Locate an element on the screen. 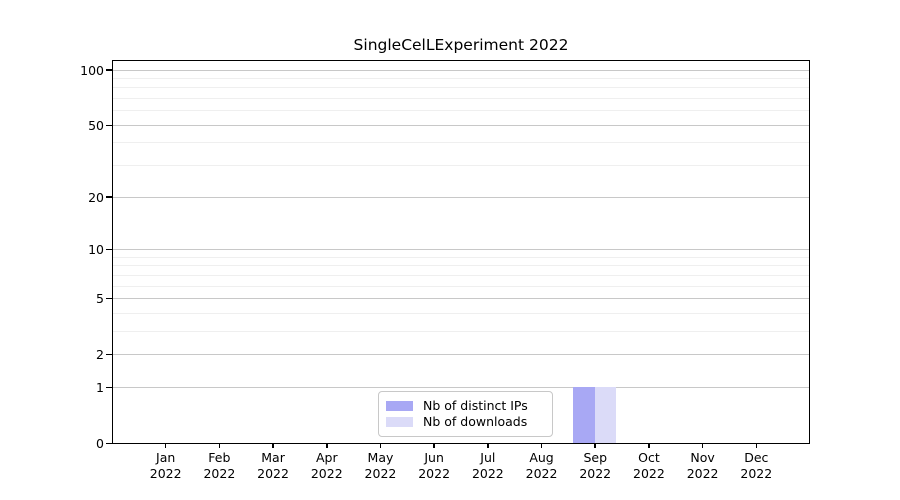 The width and height of the screenshot is (900, 500). x-tick-label: Mar 2022 is located at coordinates (273, 465).